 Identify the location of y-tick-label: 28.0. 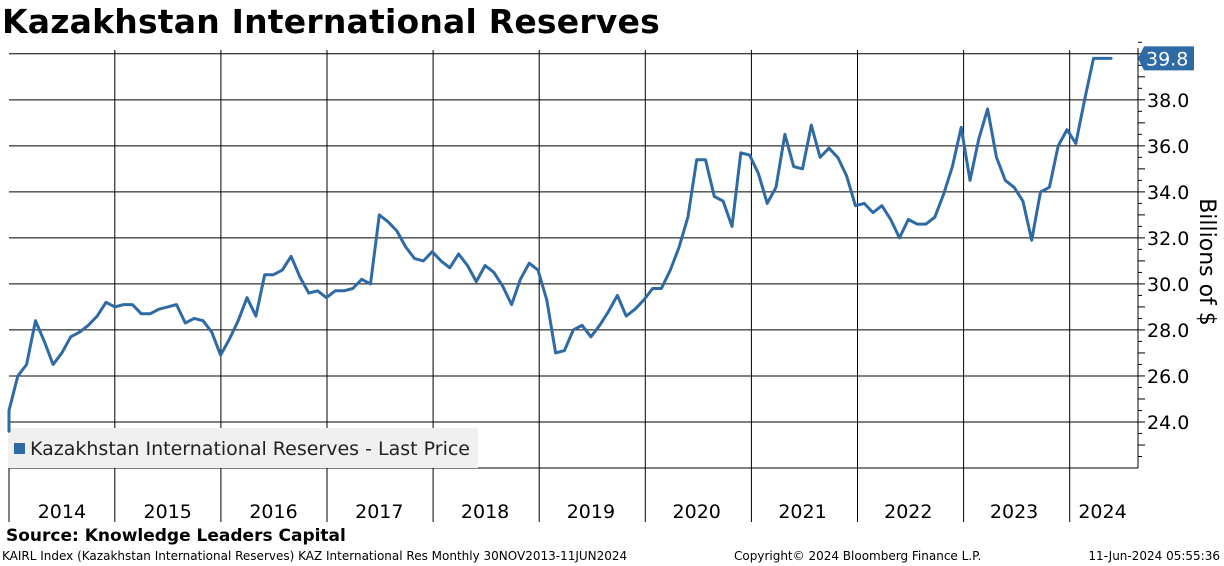
(1168, 331).